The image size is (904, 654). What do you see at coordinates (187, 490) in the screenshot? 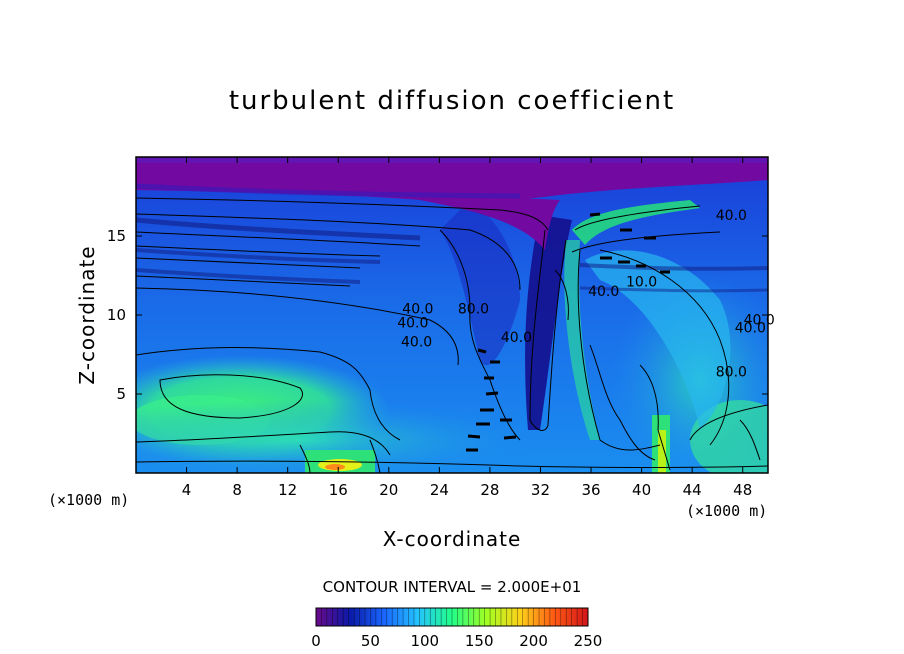
I see `x-tick-label: 4` at bounding box center [187, 490].